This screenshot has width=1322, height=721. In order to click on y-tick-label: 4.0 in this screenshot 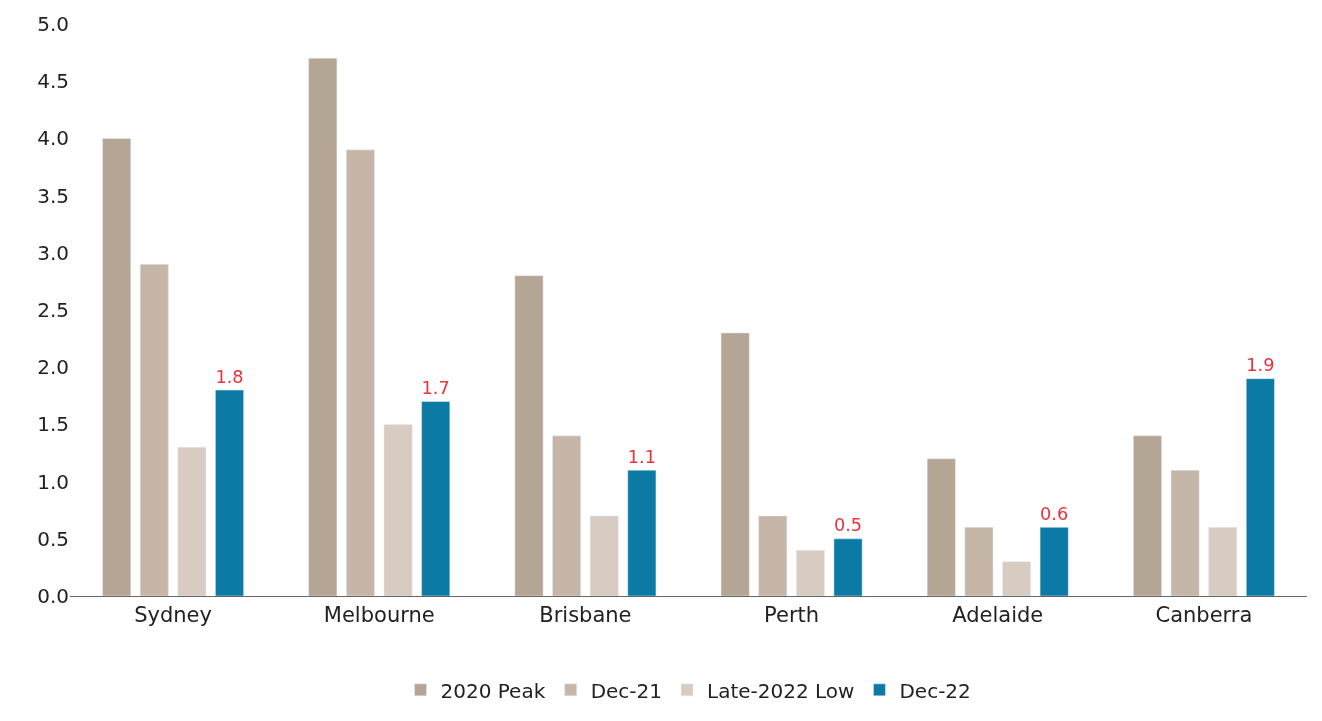, I will do `click(53, 138)`.